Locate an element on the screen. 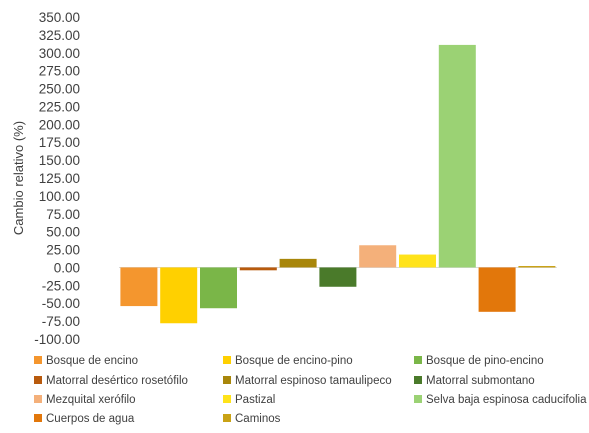 This screenshot has width=589, height=433. y-tick-label: 125.00 is located at coordinates (59, 178).